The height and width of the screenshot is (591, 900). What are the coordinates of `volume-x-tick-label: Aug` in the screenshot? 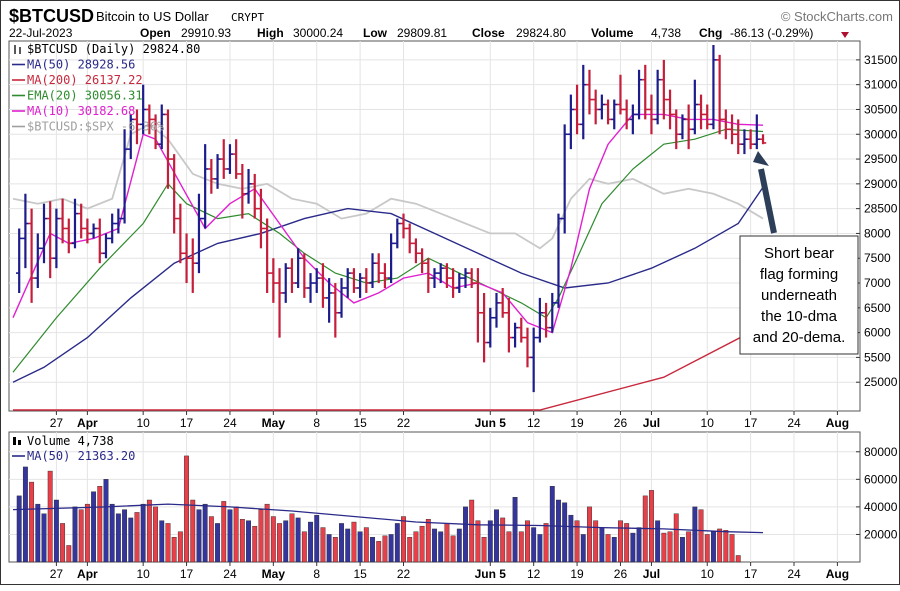 It's located at (837, 574).